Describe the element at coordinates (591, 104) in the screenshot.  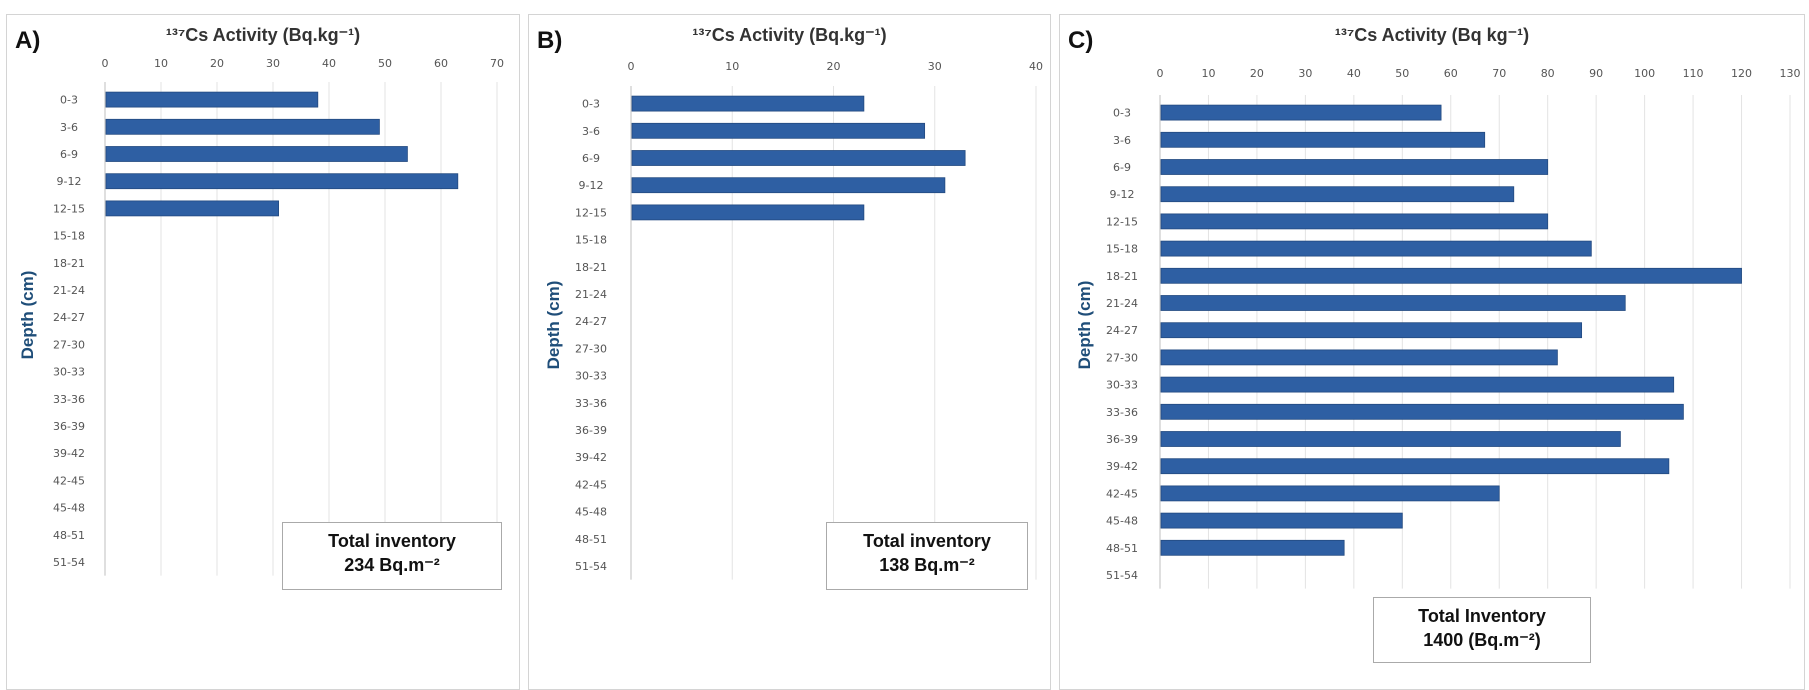
I see `y-tick-label: 0-3` at that location.